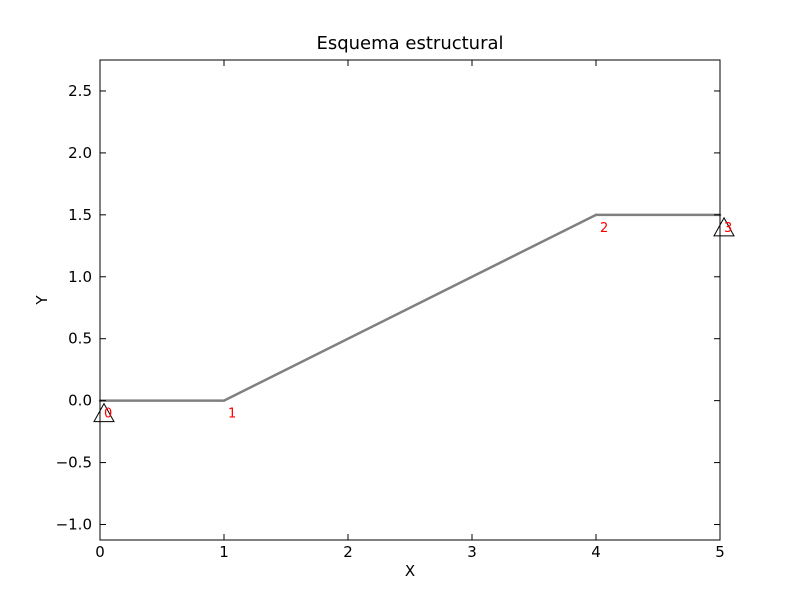 The width and height of the screenshot is (800, 605). Describe the element at coordinates (596, 552) in the screenshot. I see `x-tick-label: 4` at that location.